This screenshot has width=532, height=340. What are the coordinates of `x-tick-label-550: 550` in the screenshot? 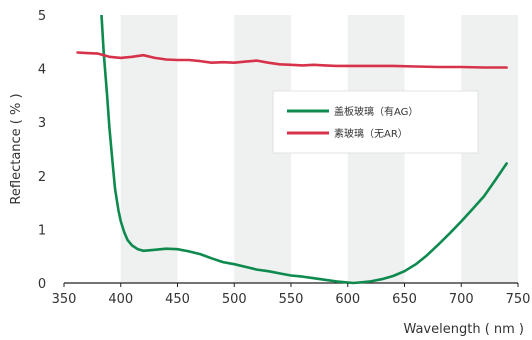 It's located at (291, 299).